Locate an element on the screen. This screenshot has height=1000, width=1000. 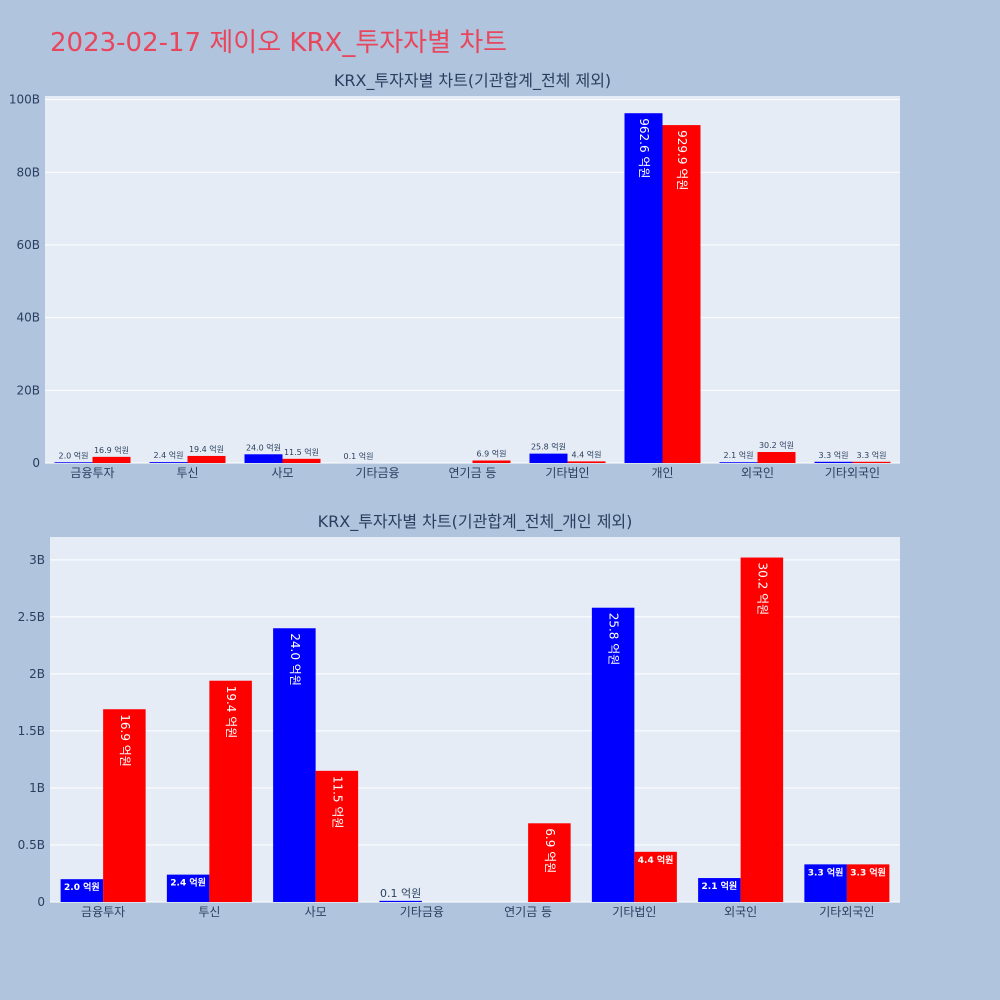
y-tick-label: 1.5B is located at coordinates (31, 731).